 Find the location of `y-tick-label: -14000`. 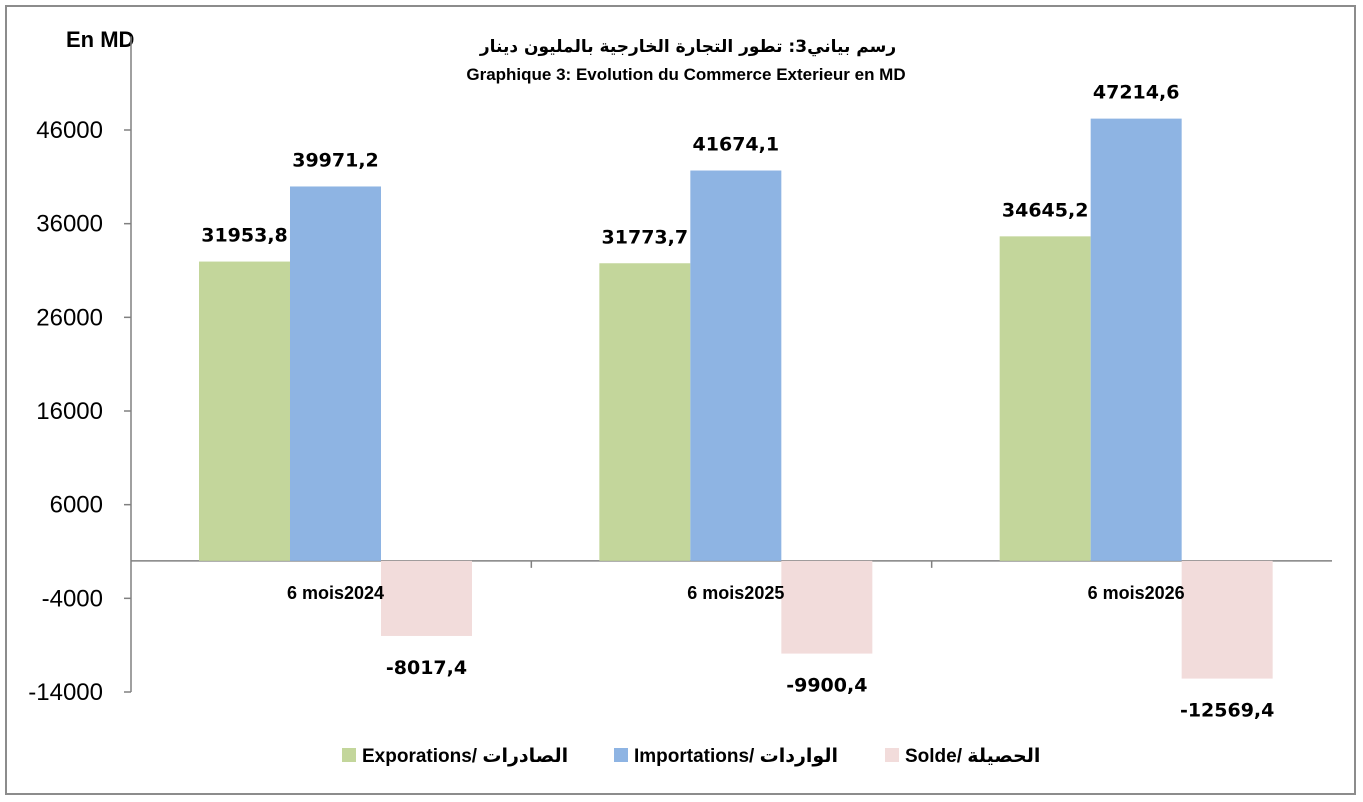

y-tick-label: -14000 is located at coordinates (65, 692).